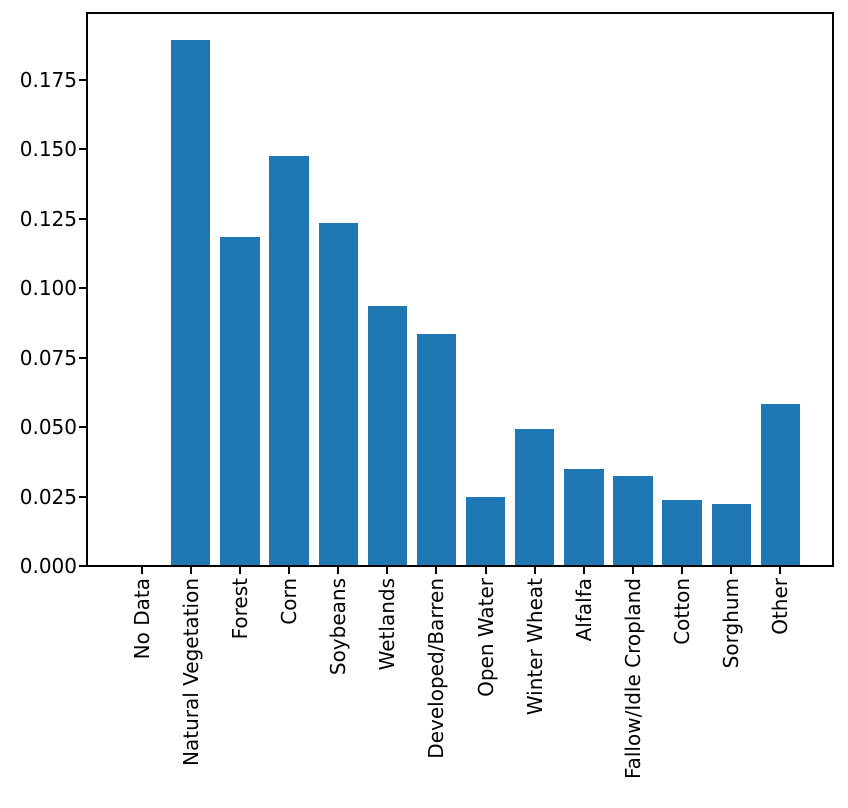 The width and height of the screenshot is (848, 808). What do you see at coordinates (682, 611) in the screenshot?
I see `x-axis-tick-label-cotton: Cotton` at bounding box center [682, 611].